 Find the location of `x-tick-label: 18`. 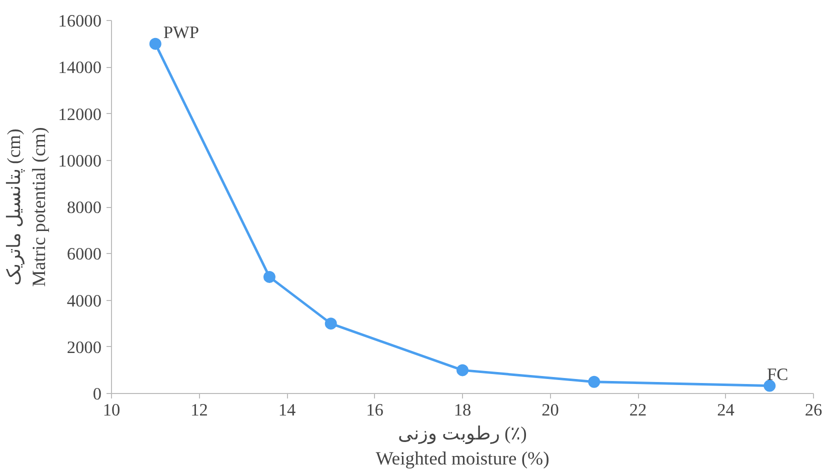

x-tick-label: 18 is located at coordinates (463, 410).